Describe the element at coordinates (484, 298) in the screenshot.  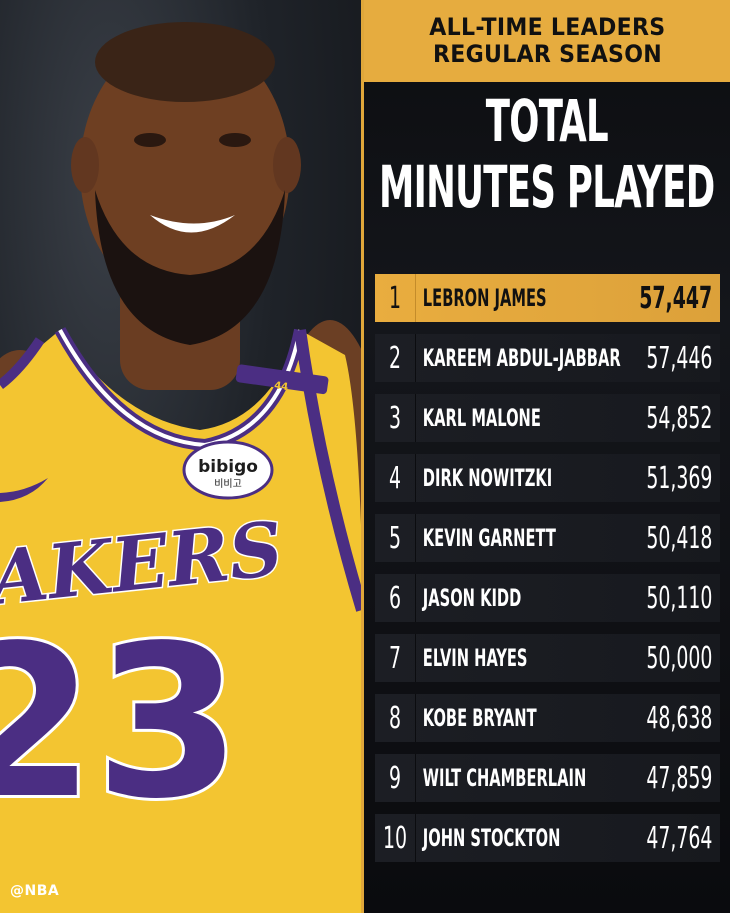
I see `leader-name: LEBRON JAMES` at that location.